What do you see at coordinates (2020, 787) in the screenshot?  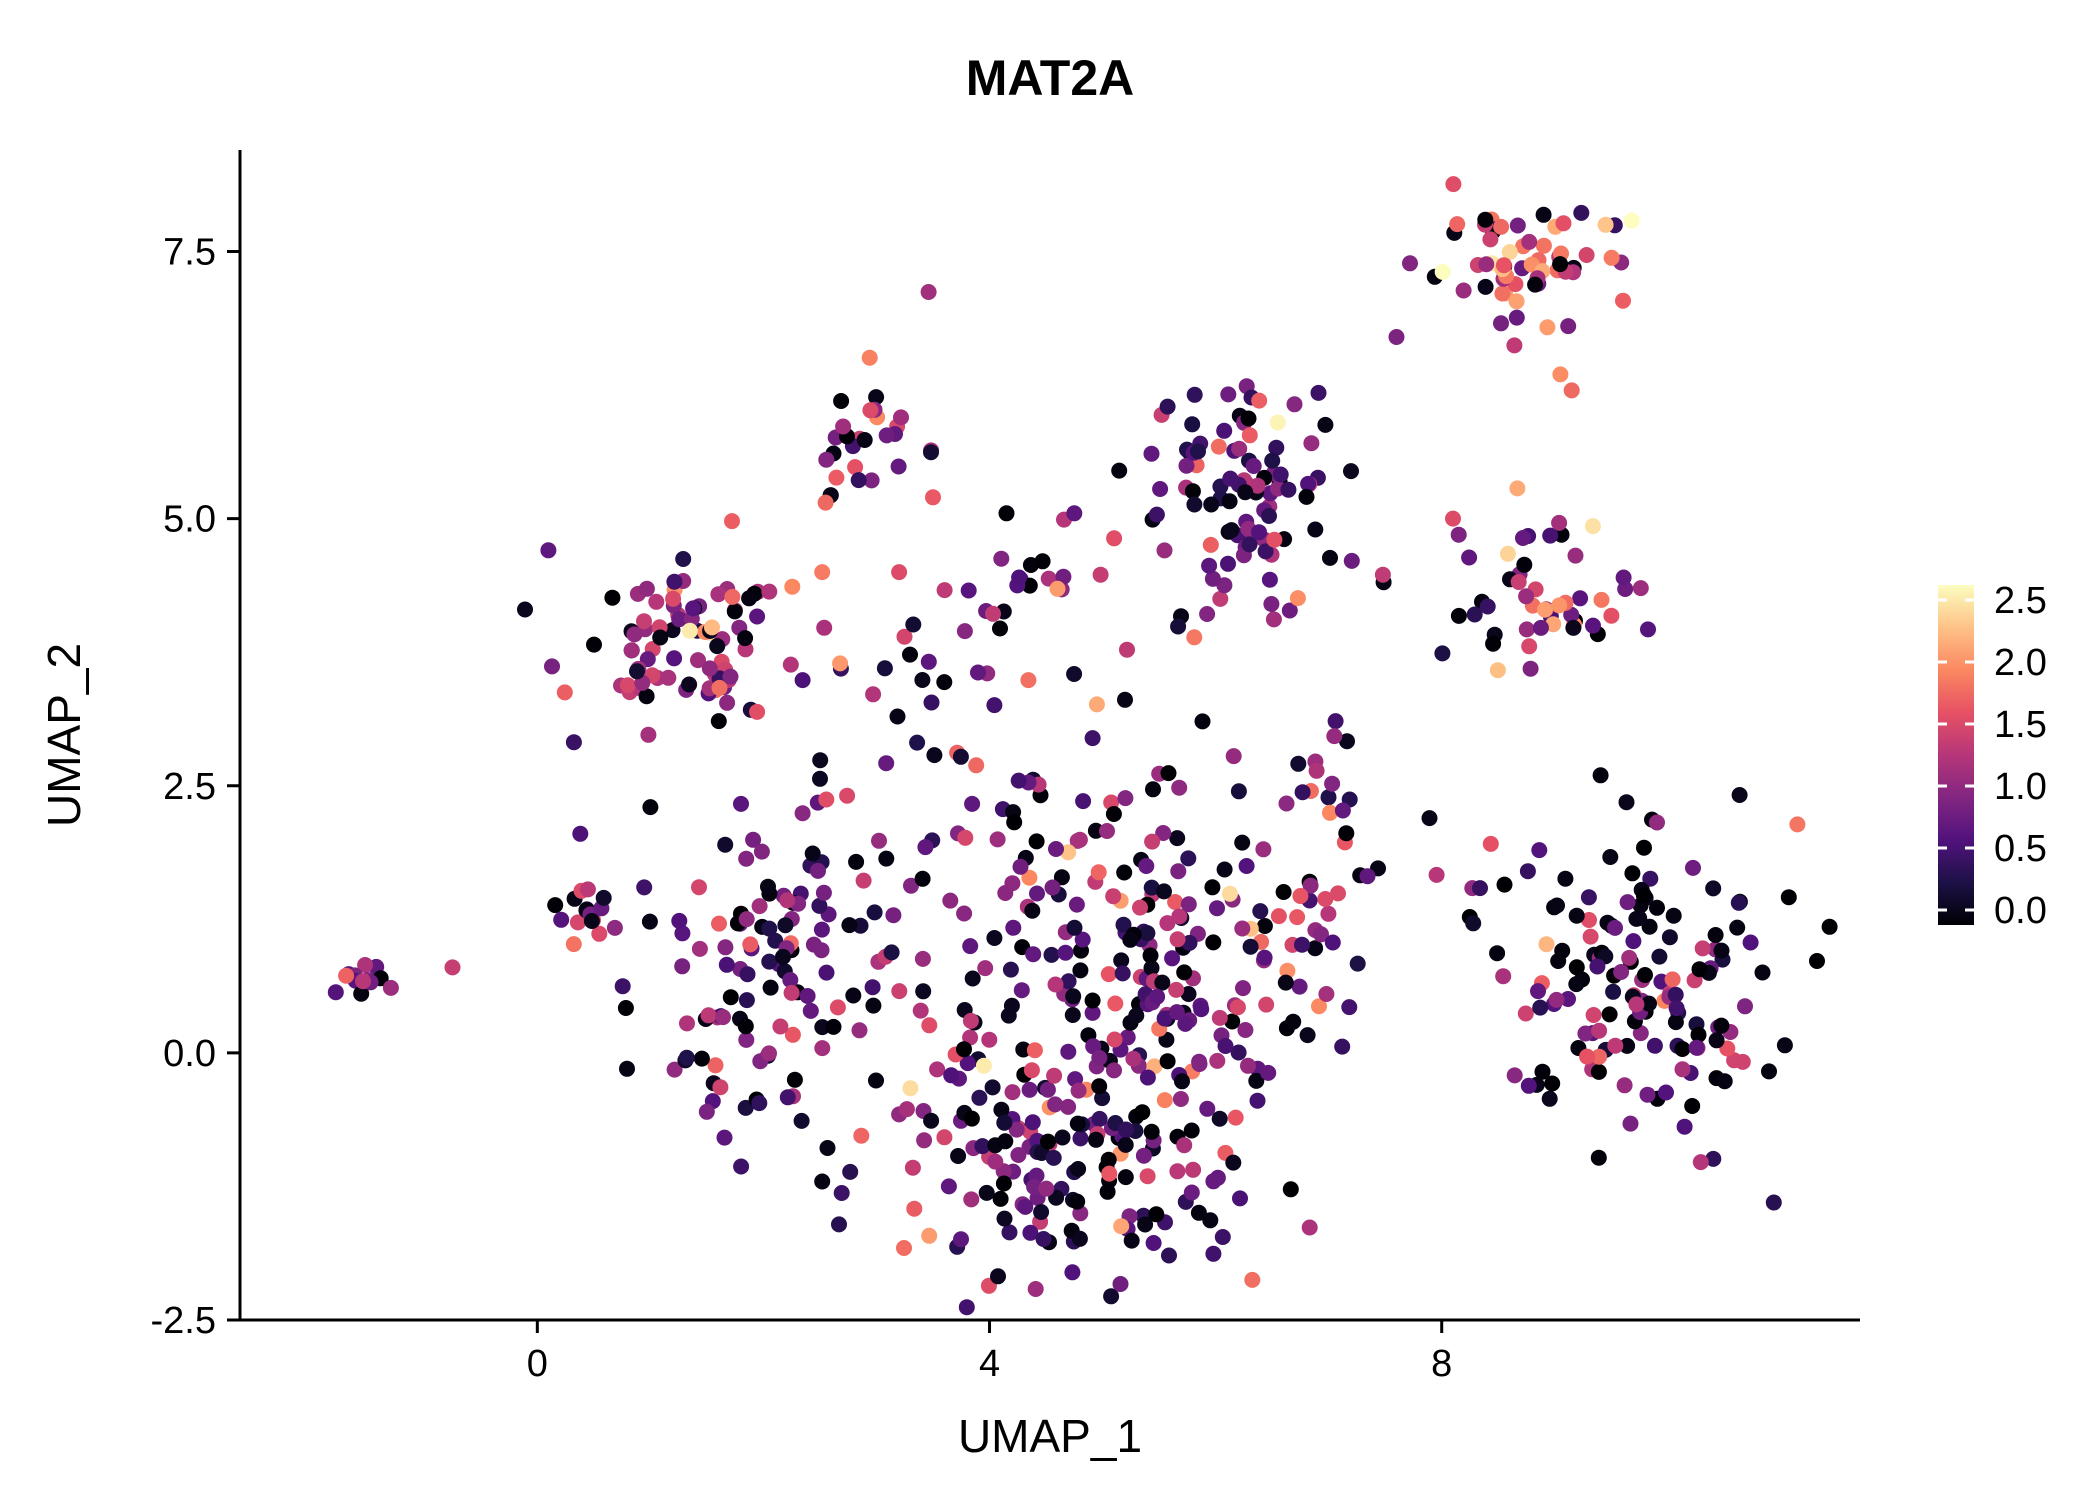 I see `legend-tick-label: 1.0` at bounding box center [2020, 787].